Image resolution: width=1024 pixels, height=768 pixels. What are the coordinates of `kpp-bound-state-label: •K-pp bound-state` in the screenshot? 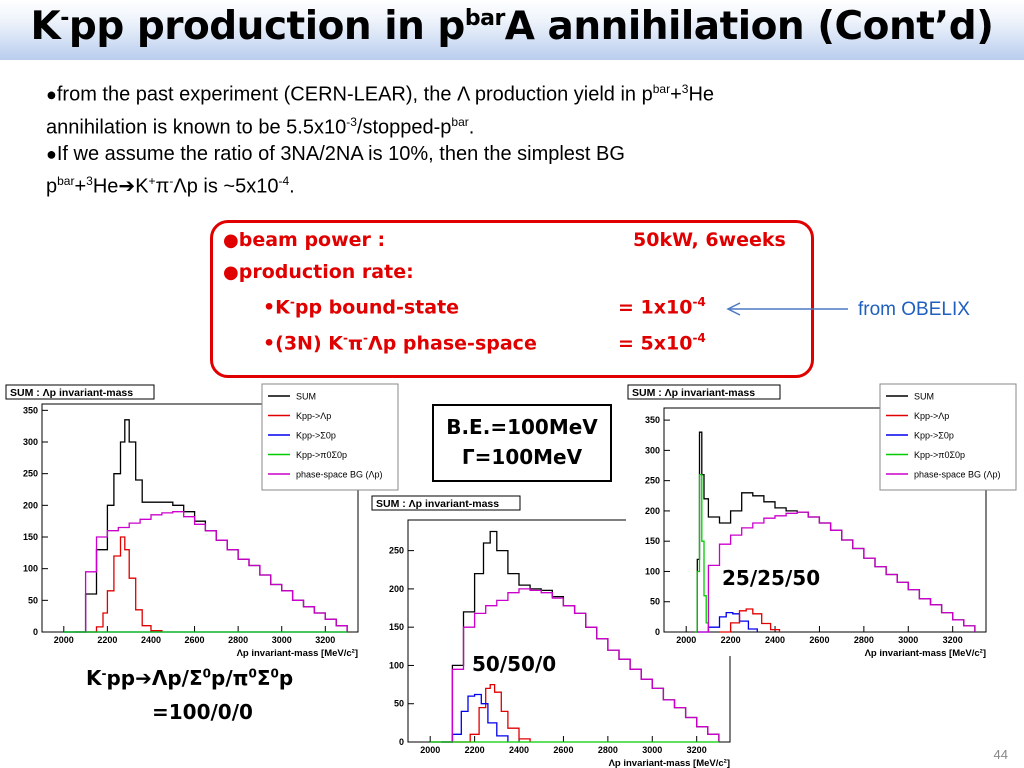 It's located at (361, 307).